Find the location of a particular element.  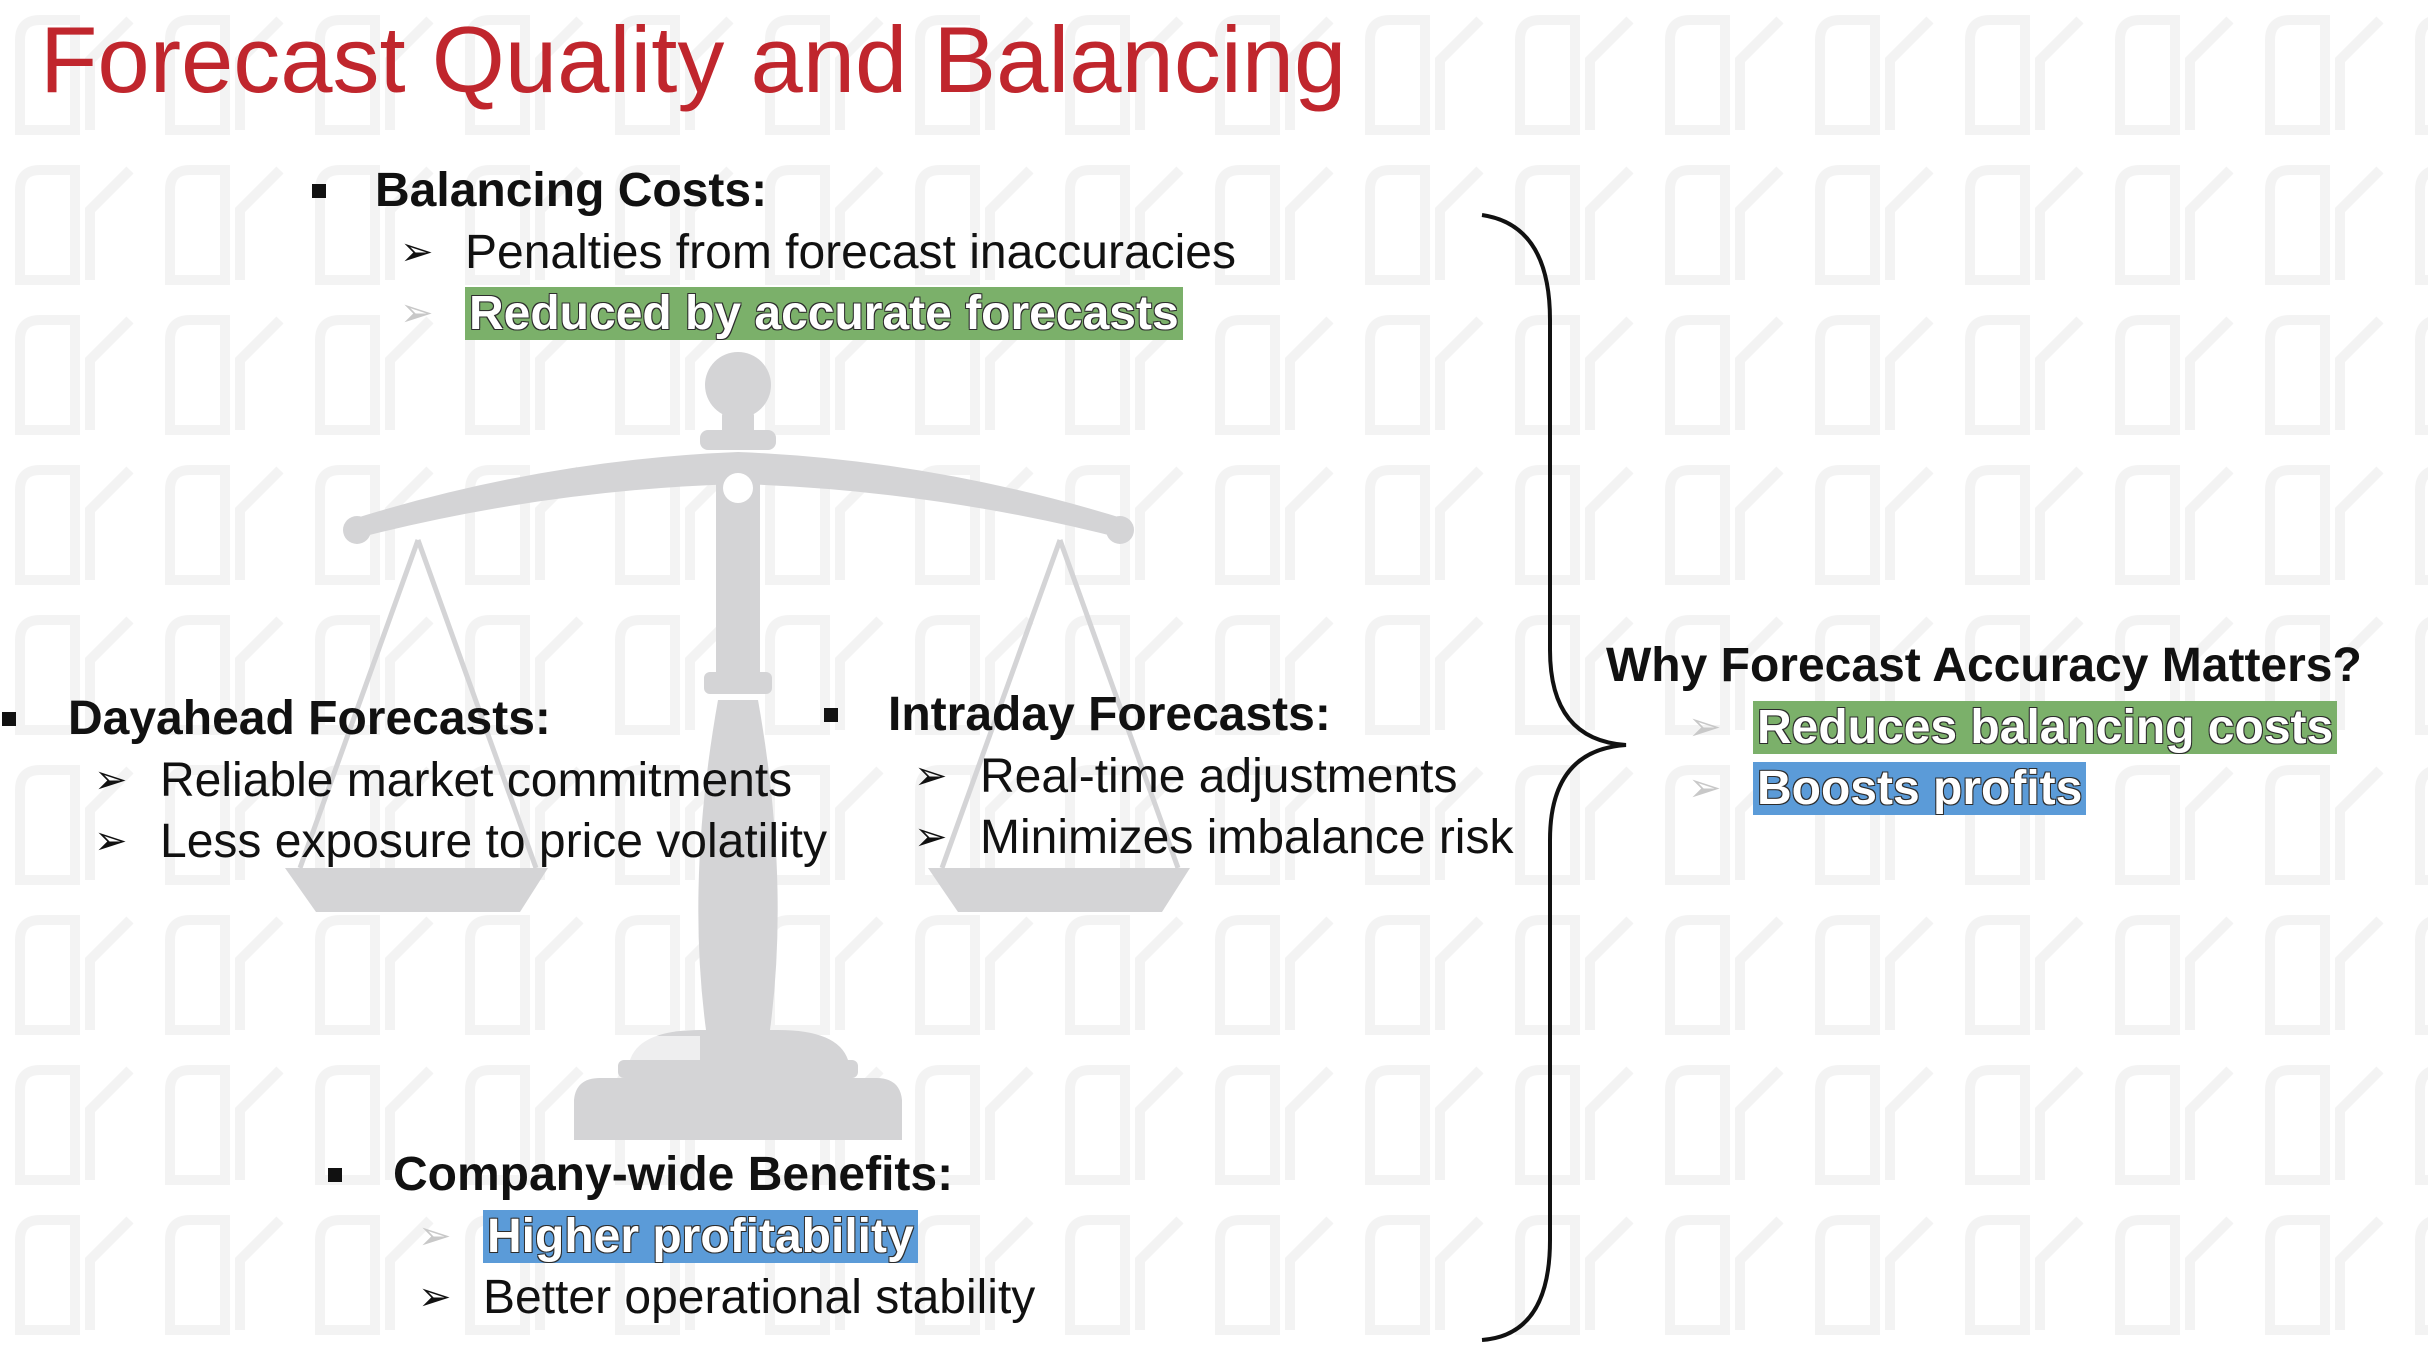

list-item: ➢ Better operational stability is located at coordinates (680, 1297).